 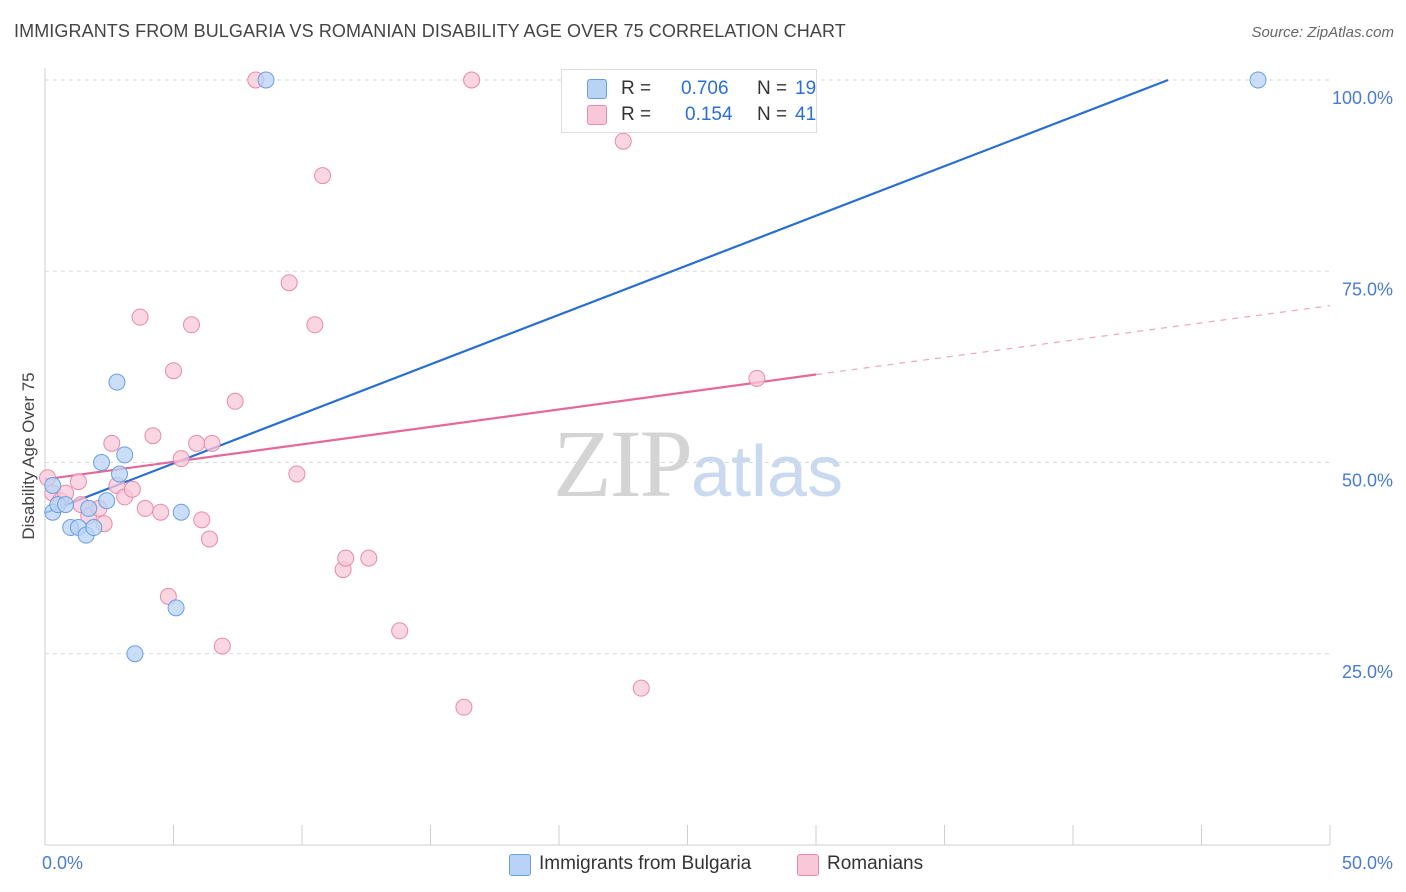 What do you see at coordinates (623, 463) in the screenshot?
I see `watermark-zip: ZIP` at bounding box center [623, 463].